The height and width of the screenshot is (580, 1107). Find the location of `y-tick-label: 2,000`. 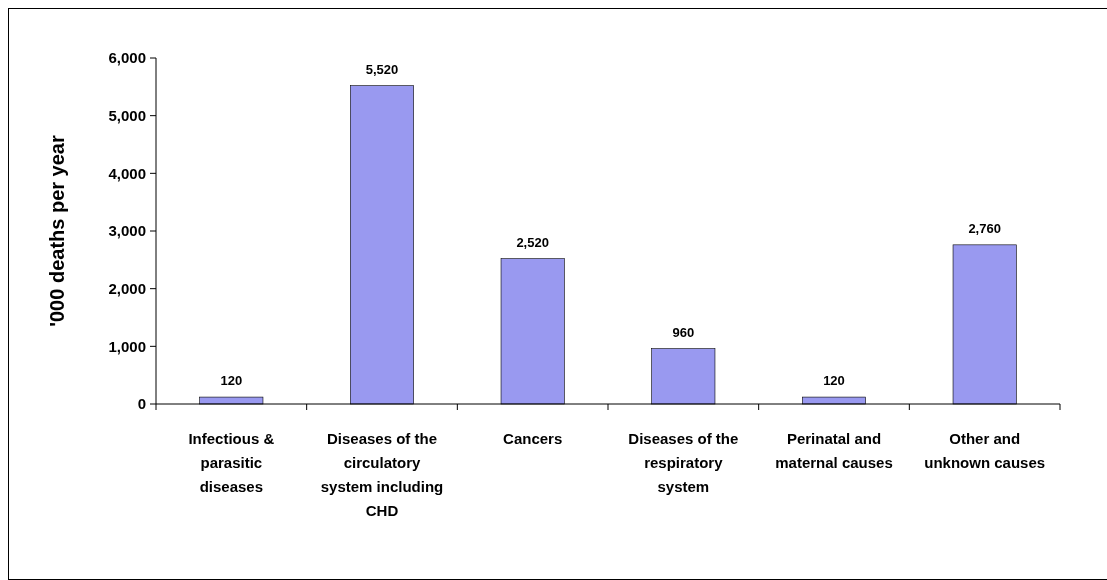

y-tick-label: 2,000 is located at coordinates (127, 288).